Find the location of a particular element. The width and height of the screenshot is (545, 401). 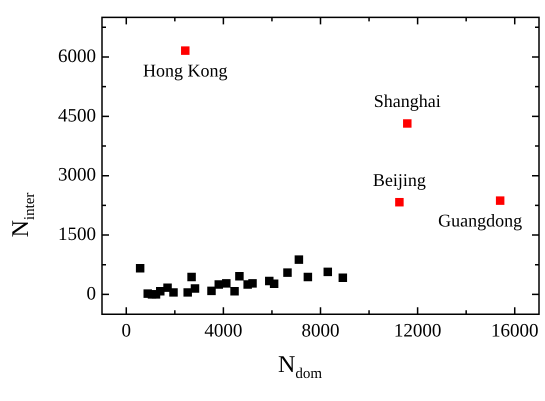

x-tick-label: 0 is located at coordinates (127, 331).